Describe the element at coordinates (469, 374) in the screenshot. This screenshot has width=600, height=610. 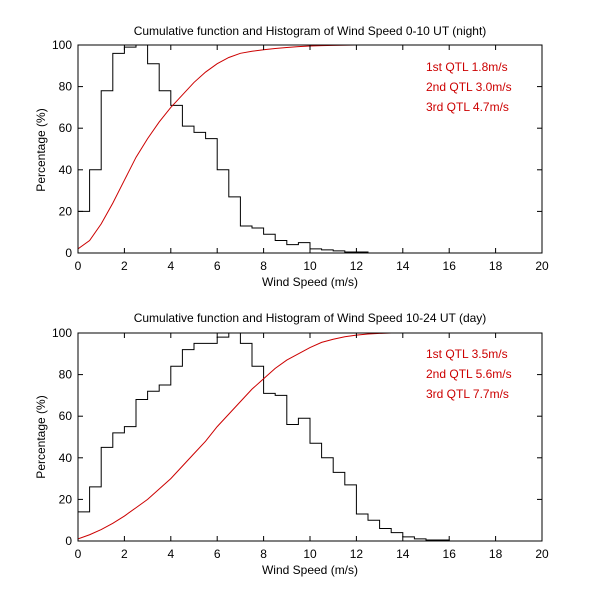
I see `annotation-q2: 2nd QTL 5.6m/s` at that location.